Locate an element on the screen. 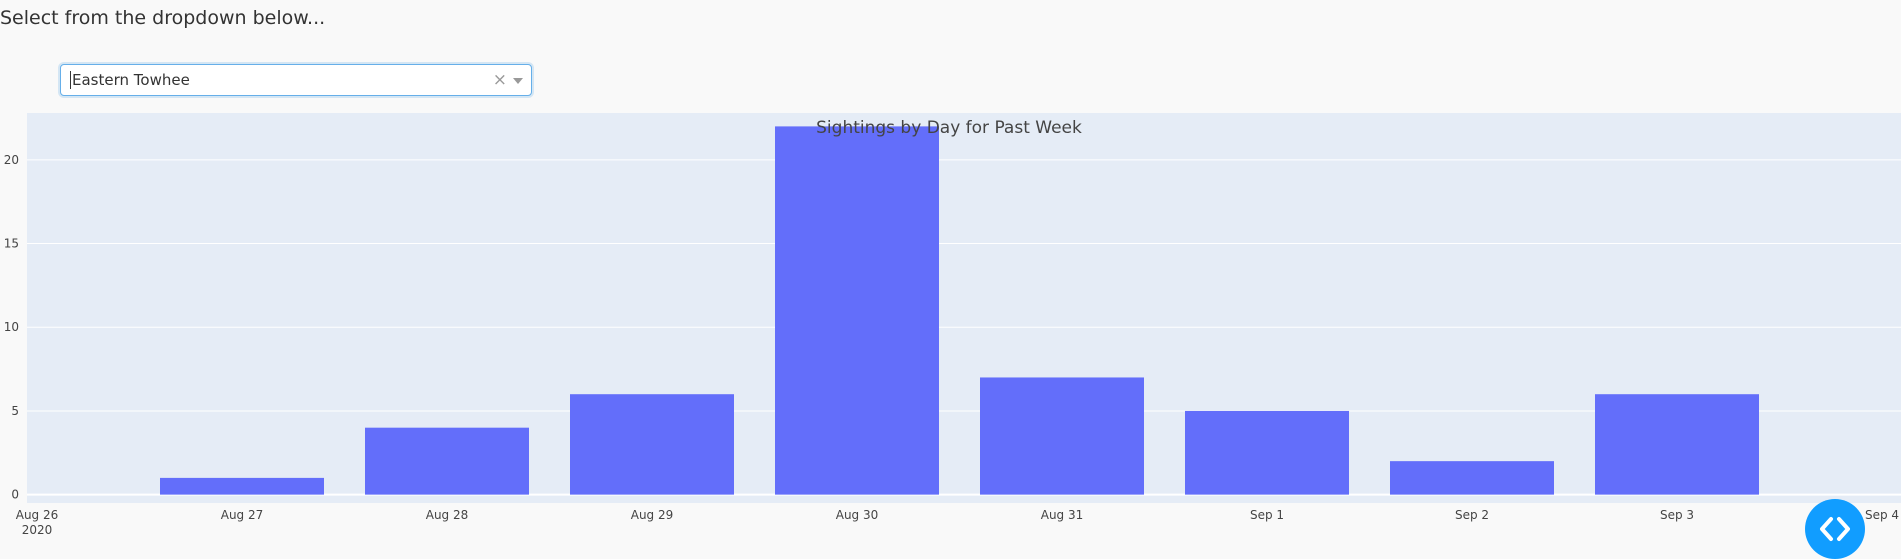  code-arrows-icon is located at coordinates (1835, 529).